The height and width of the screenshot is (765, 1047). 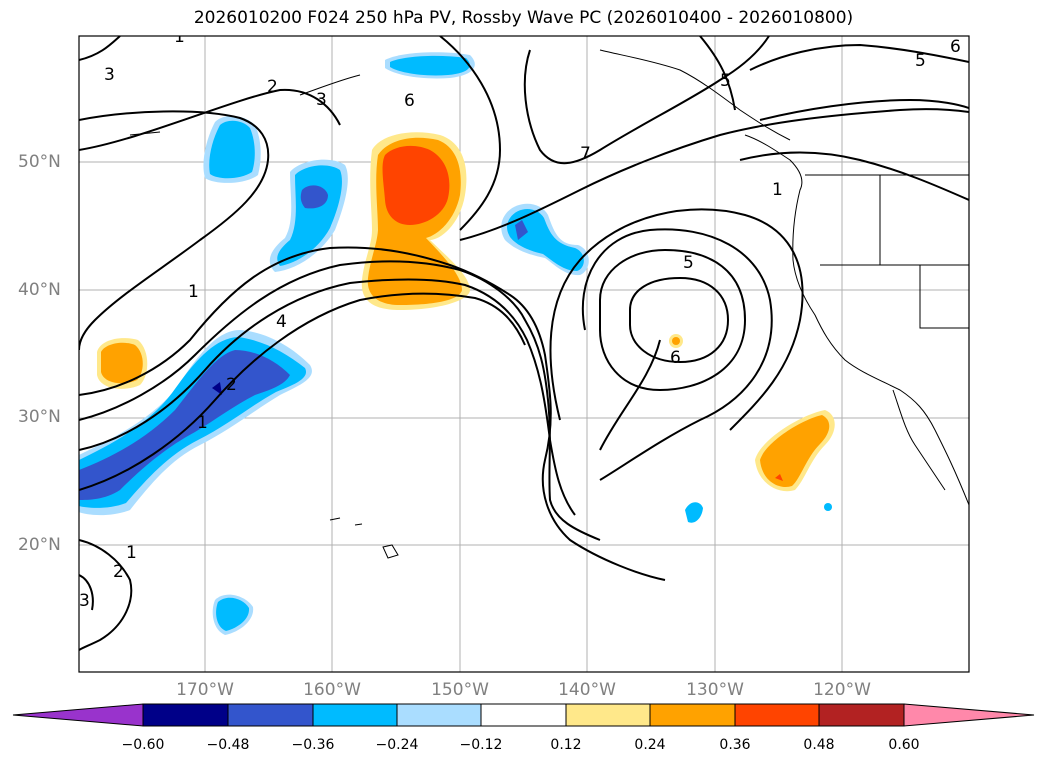 What do you see at coordinates (566, 745) in the screenshot?
I see `colorbar-tick-label: 0.12` at bounding box center [566, 745].